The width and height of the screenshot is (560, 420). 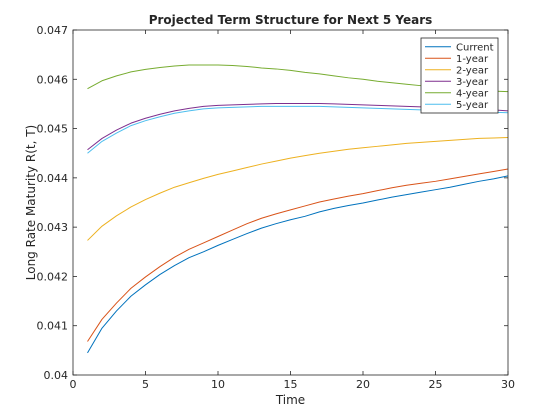 What do you see at coordinates (218, 384) in the screenshot?
I see `x-tick-label: 10` at bounding box center [218, 384].